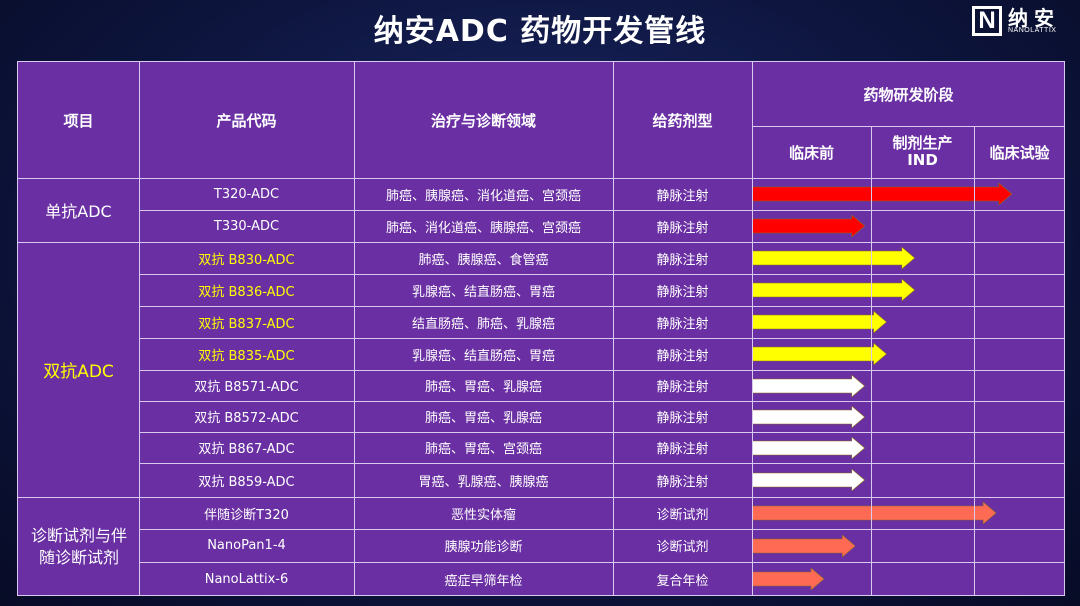 Image resolution: width=1080 pixels, height=606 pixels. I want to click on header-clinical: 临床试验, so click(1019, 152).